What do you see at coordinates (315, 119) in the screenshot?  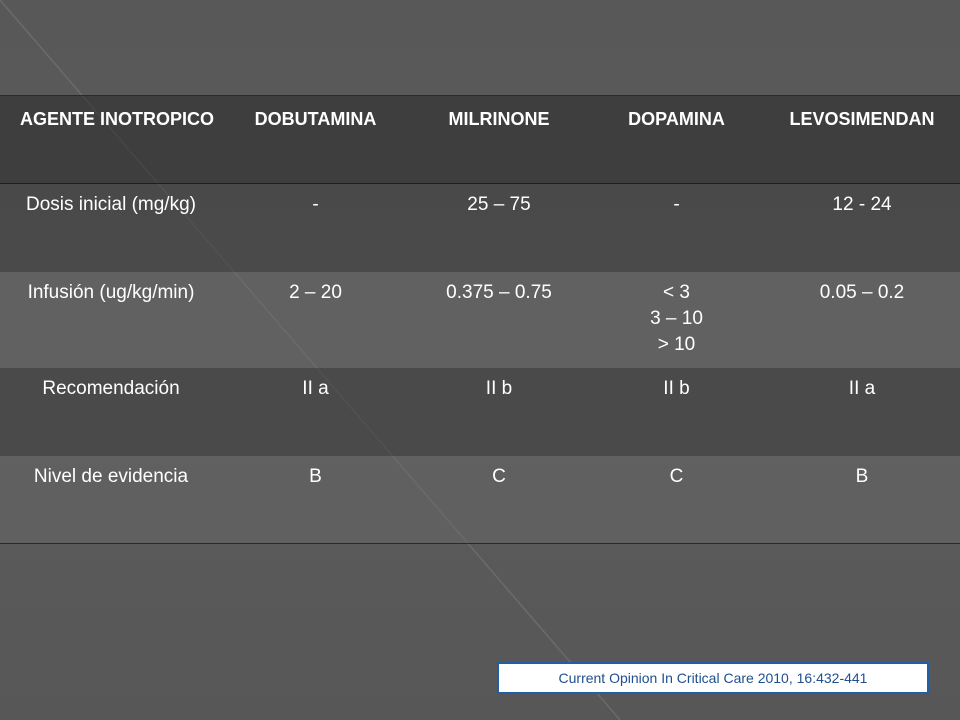 I see `header-dobutamina: DOBUTAMINA` at bounding box center [315, 119].